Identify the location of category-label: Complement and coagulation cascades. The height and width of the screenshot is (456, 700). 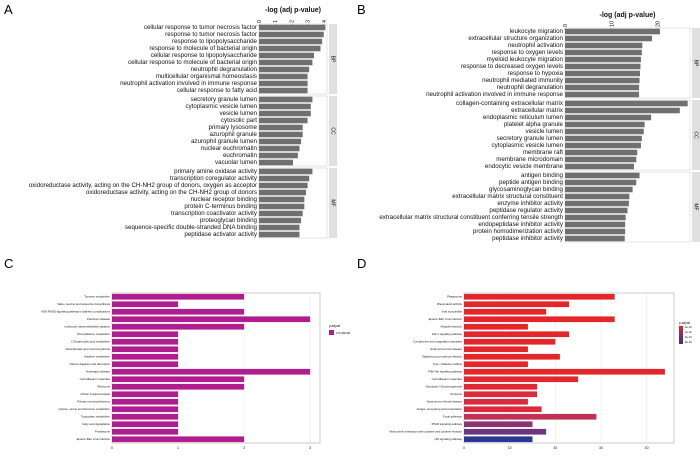
(438, 341).